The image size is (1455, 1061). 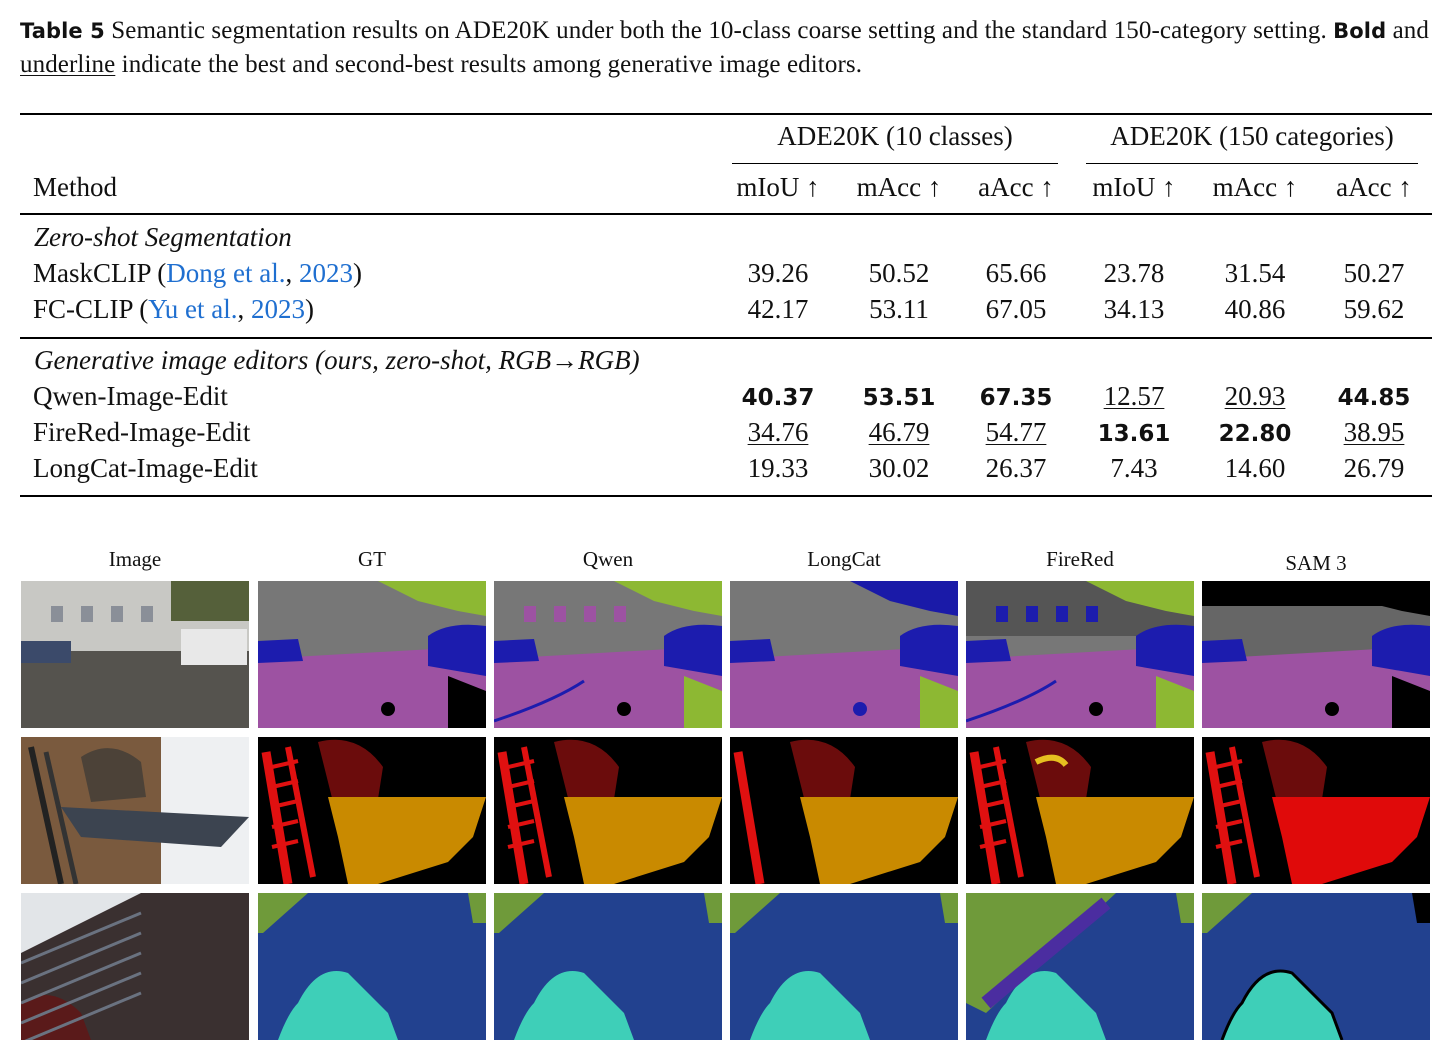 I want to click on value-cell: 44.85, so click(x=1374, y=398).